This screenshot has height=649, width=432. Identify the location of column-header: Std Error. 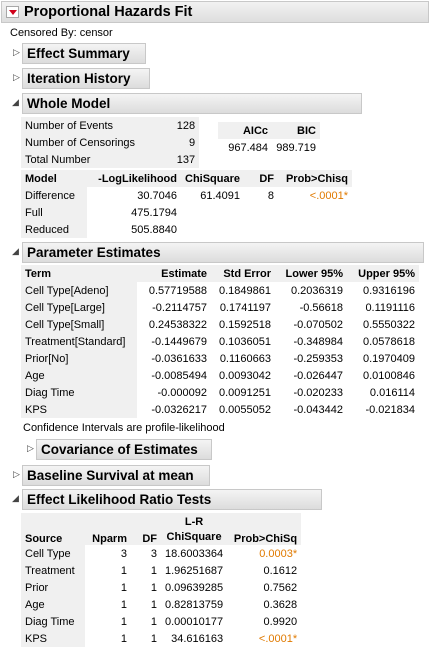
(243, 273).